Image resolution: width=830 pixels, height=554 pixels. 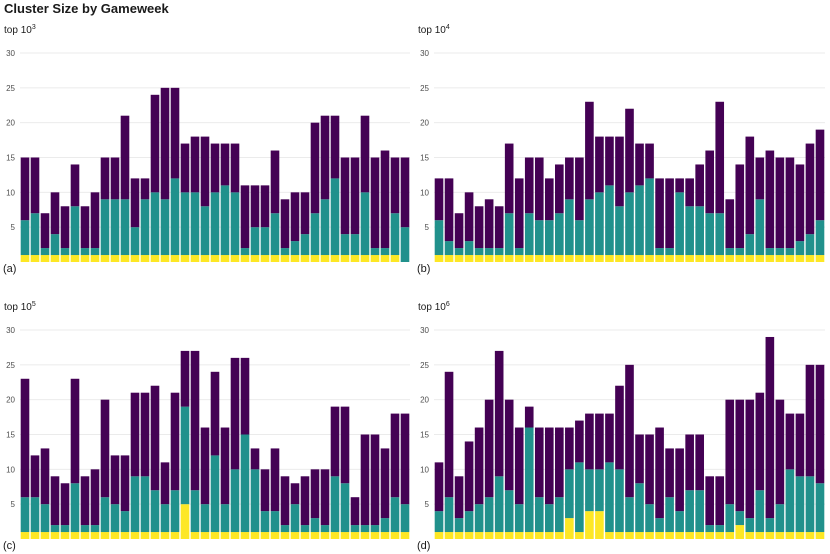 I want to click on panel-label: (d), so click(x=423, y=546).